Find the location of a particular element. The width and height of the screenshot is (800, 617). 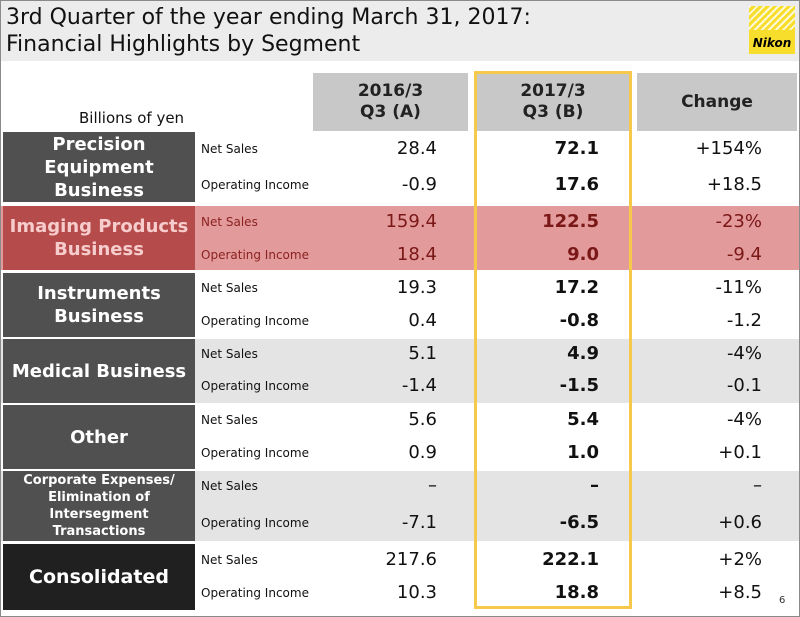

value-change: +2% is located at coordinates (740, 559).